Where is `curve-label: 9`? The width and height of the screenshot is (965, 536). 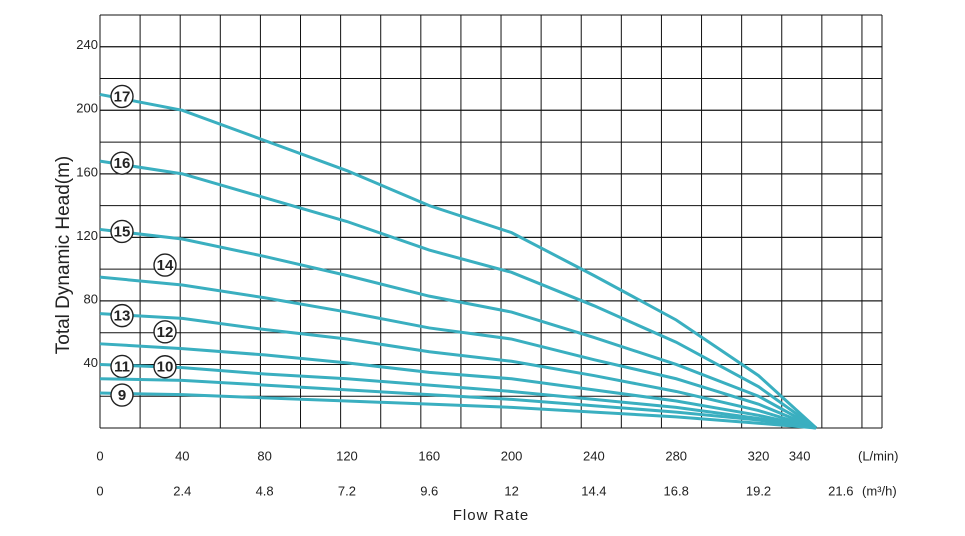
curve-label: 9 is located at coordinates (122, 395).